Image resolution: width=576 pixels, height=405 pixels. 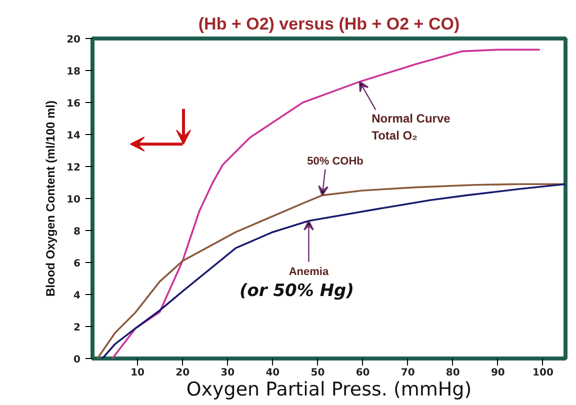 I want to click on x-tick-label: 30, so click(x=227, y=373).